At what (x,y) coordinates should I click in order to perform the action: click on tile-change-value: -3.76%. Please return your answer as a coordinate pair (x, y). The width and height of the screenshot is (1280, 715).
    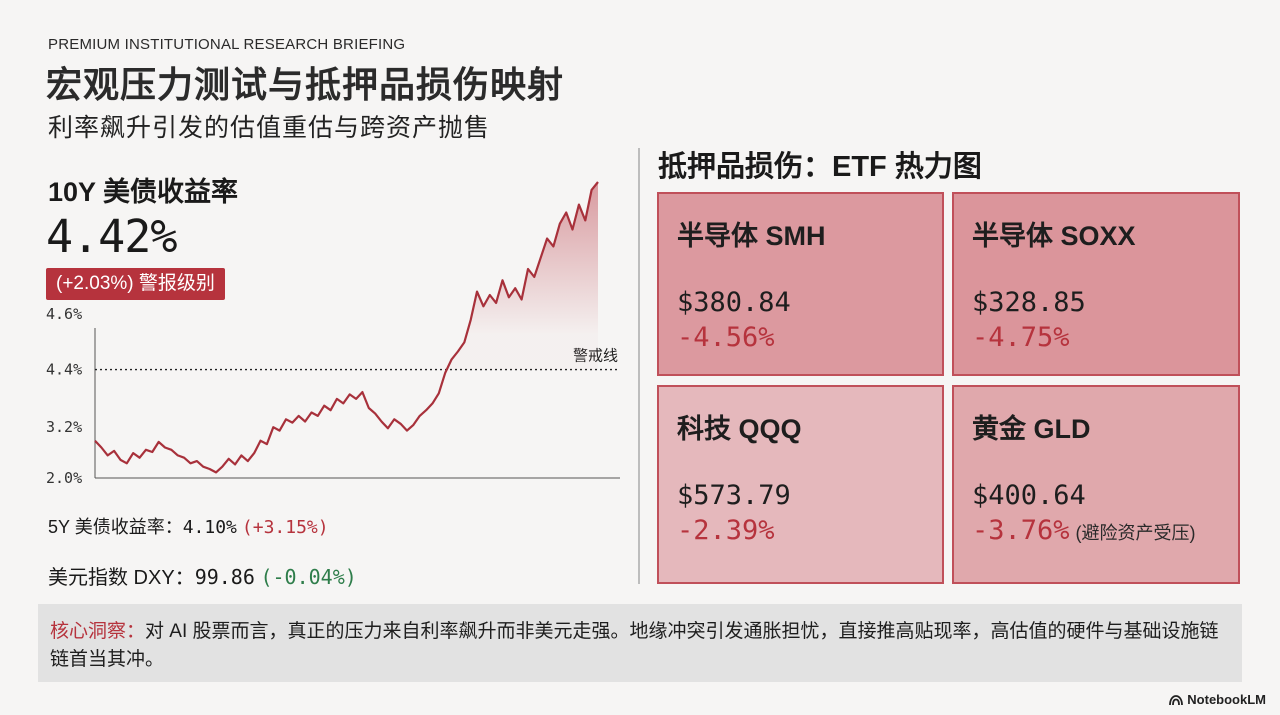
    Looking at the image, I should click on (1021, 530).